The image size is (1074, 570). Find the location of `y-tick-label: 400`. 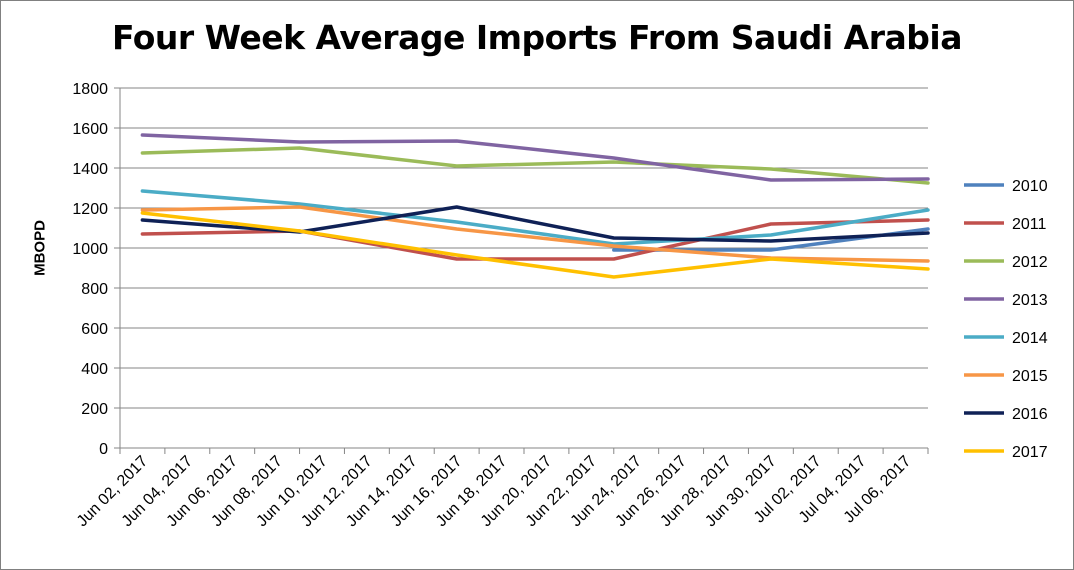

y-tick-label: 400 is located at coordinates (94, 369).